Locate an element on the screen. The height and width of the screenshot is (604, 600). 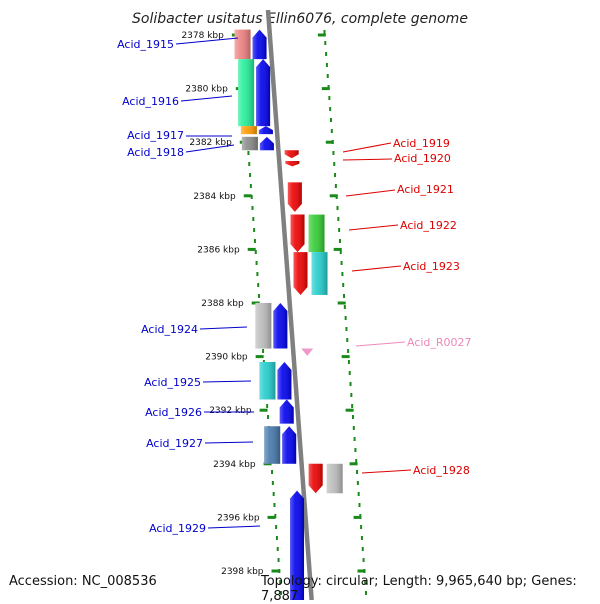
gene-acid-1922 is located at coordinates (307, 233).